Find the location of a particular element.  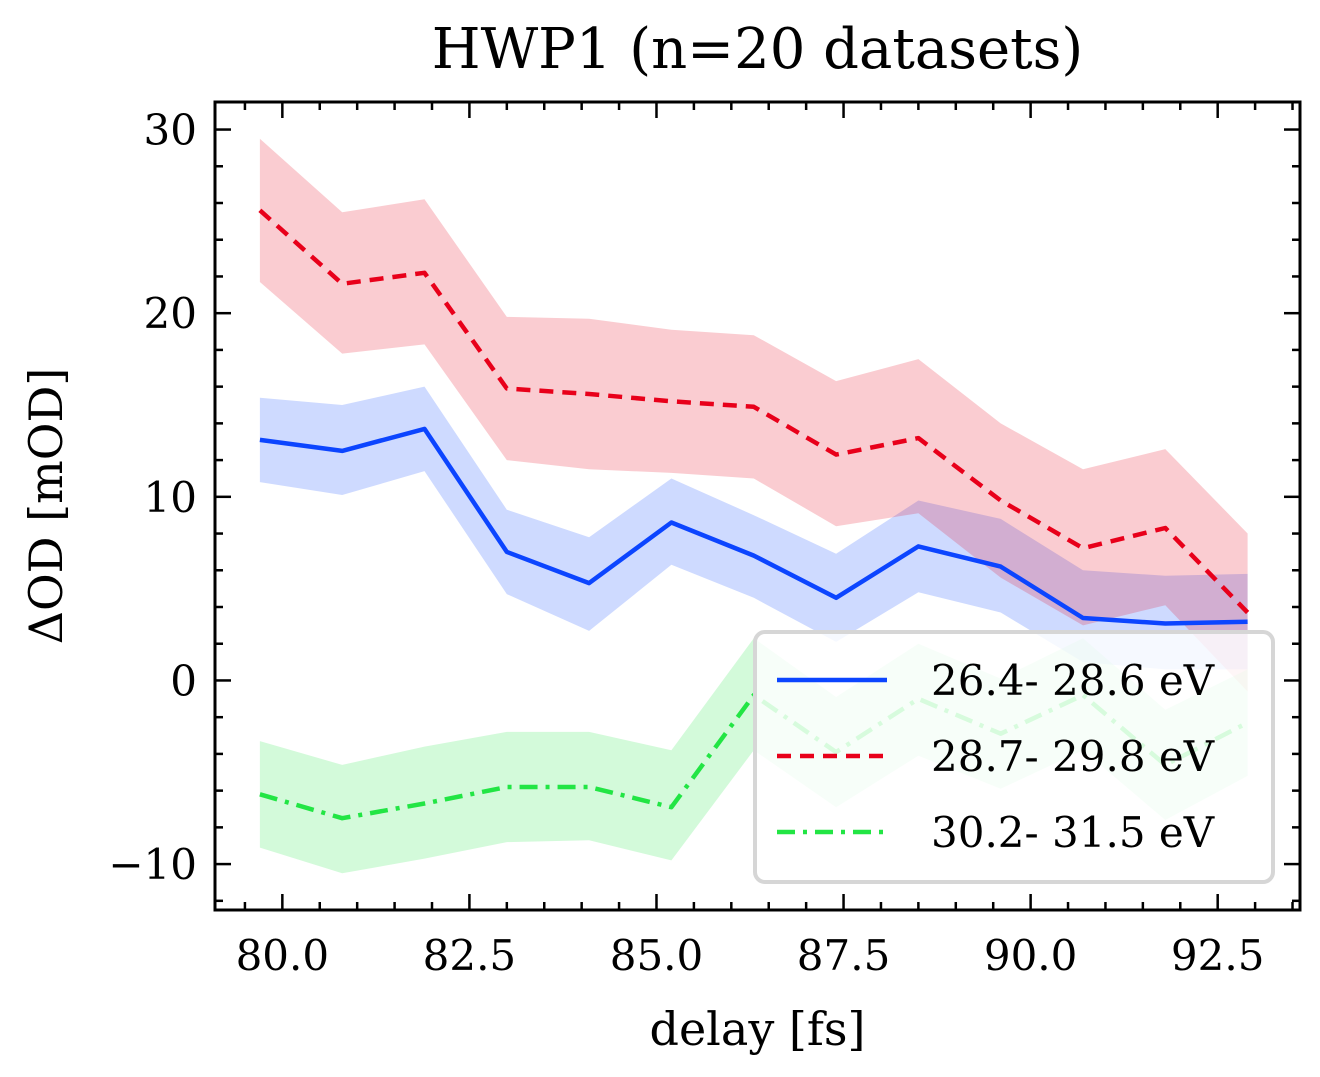

x-tick-label: 80.0 is located at coordinates (283, 955).